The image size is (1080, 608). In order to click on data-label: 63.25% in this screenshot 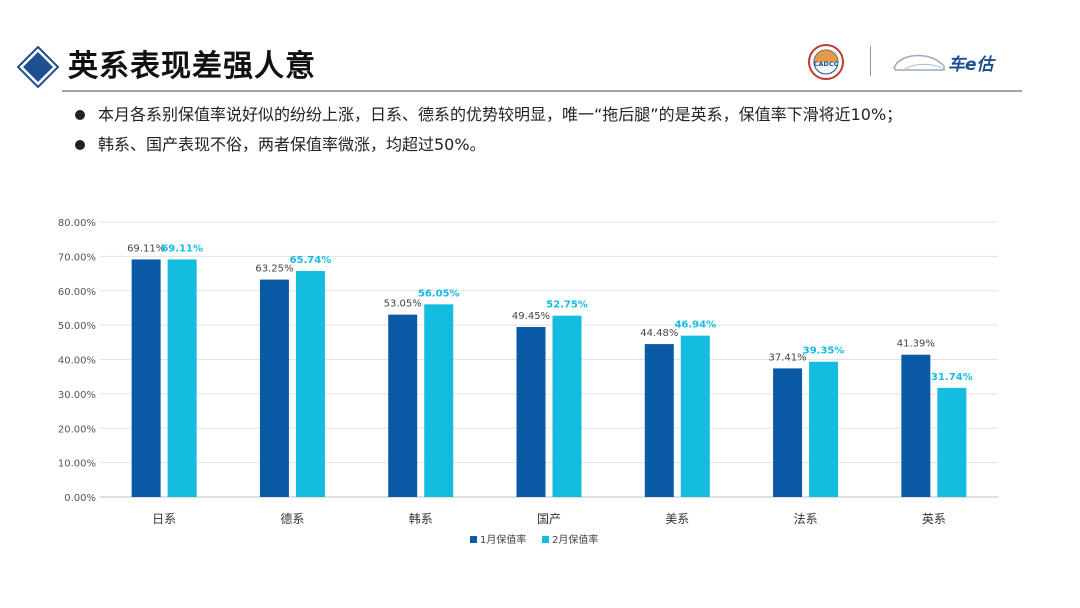, I will do `click(274, 269)`.